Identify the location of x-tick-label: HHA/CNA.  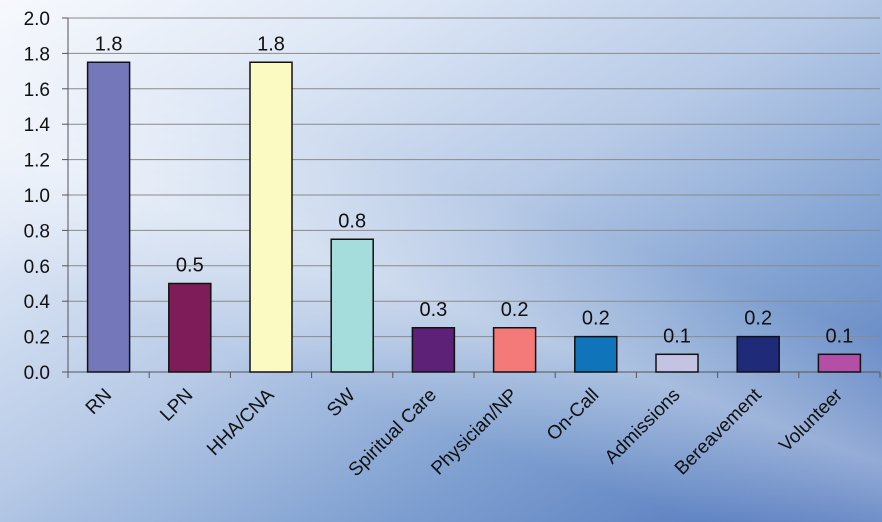
(241, 422).